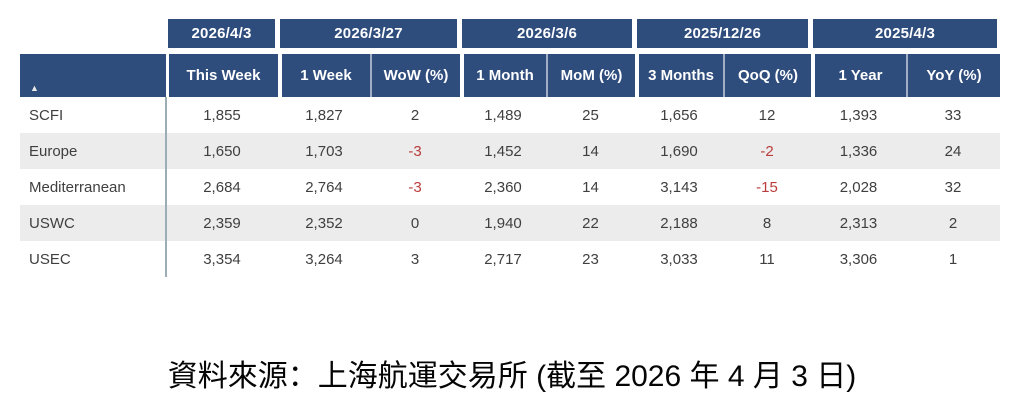 Image resolution: width=1024 pixels, height=412 pixels. I want to click on value-cell: 22, so click(590, 223).